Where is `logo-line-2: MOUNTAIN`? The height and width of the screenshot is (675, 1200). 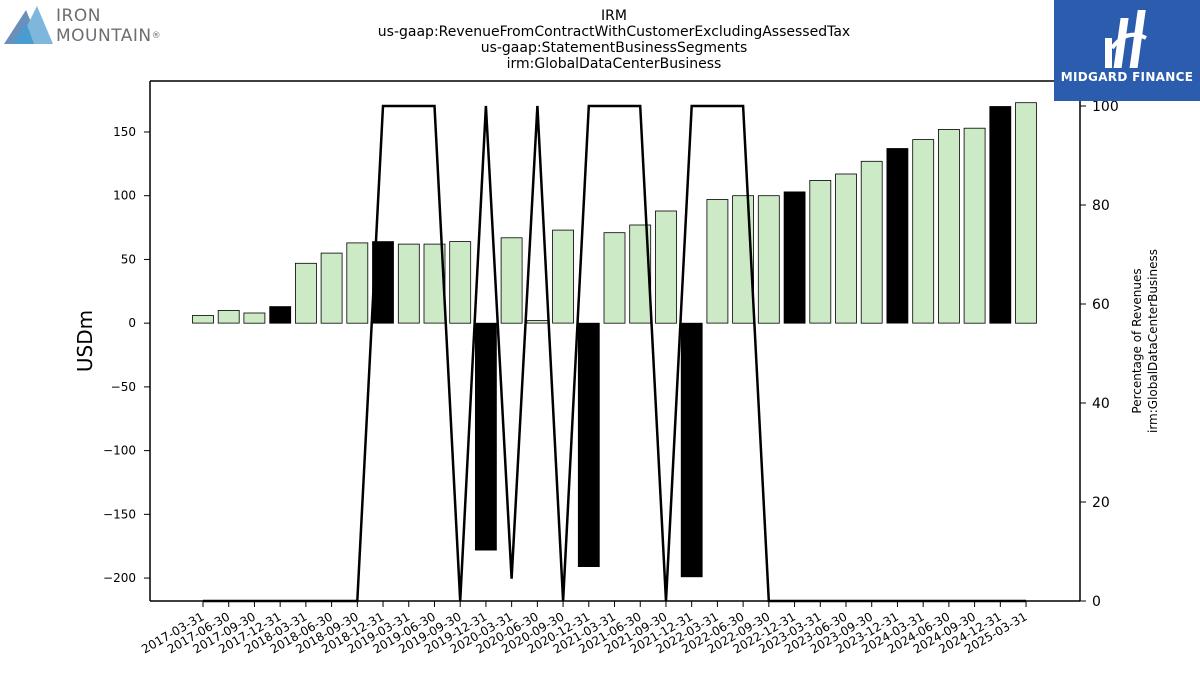 logo-line-2: MOUNTAIN is located at coordinates (104, 36).